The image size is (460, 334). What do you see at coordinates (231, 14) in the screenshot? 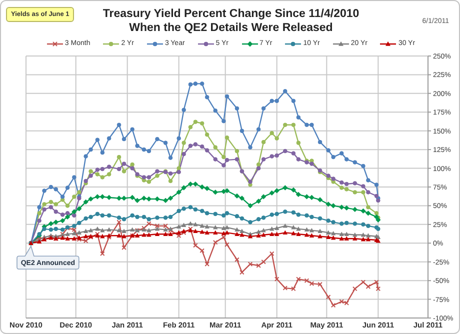
I see `chart-title: Treasury Yield Percent Change Since 11/4/2010` at bounding box center [231, 14].